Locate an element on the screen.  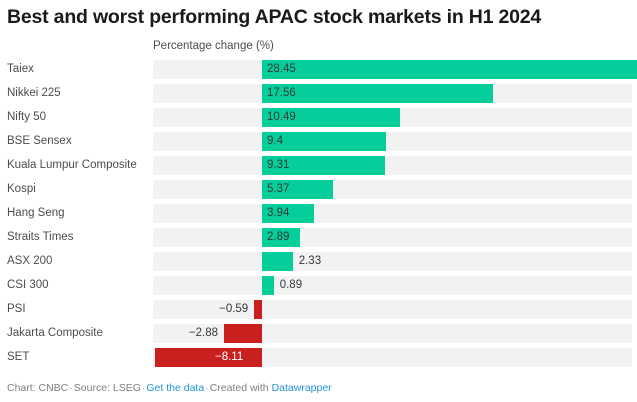
bar-track: 10.49 is located at coordinates (392, 117).